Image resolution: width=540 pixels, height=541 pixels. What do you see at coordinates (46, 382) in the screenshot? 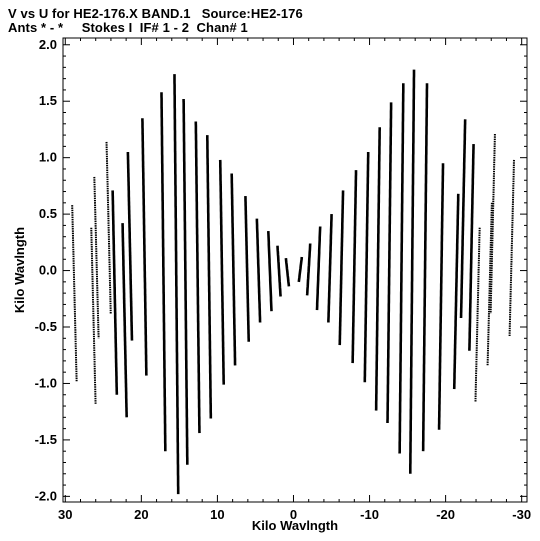
I see `y-tick-label: -1.0` at bounding box center [46, 382].